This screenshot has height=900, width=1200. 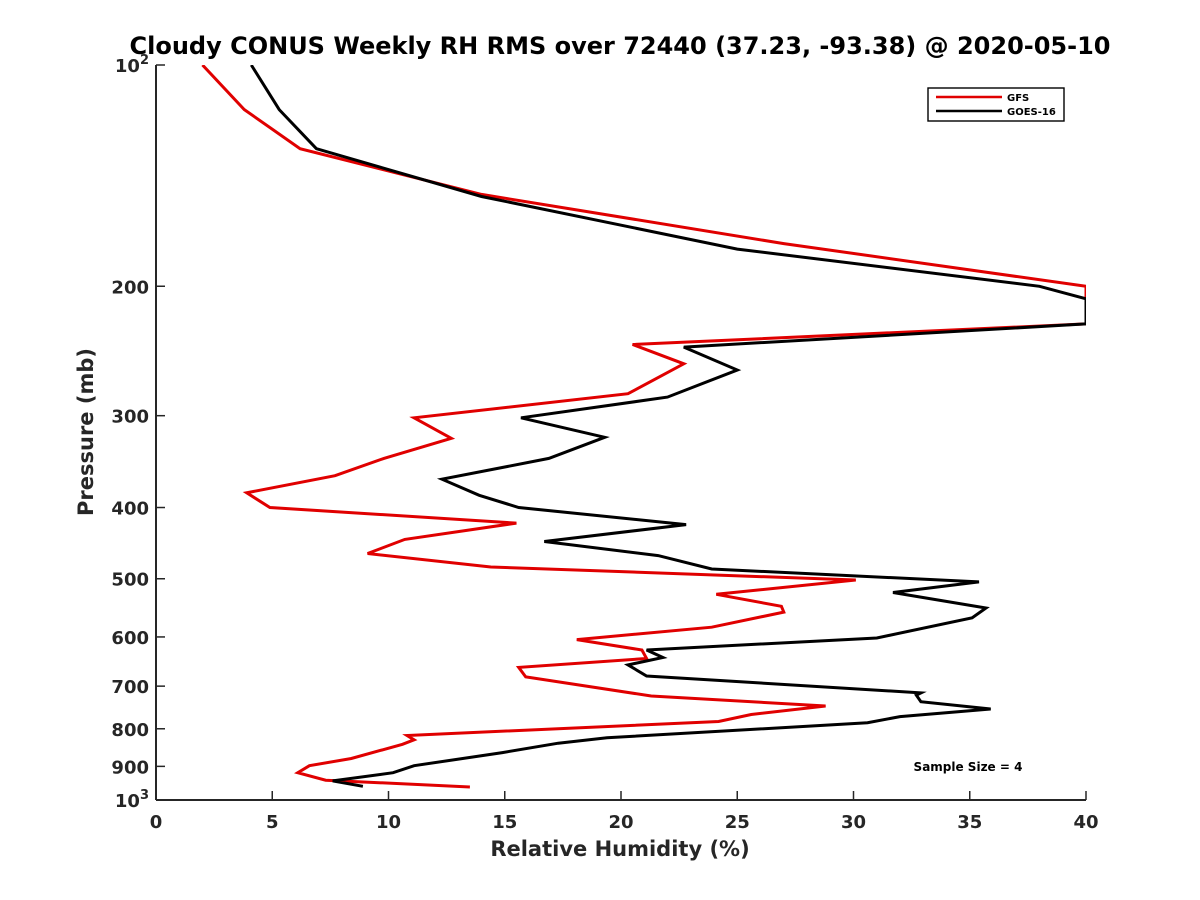 What do you see at coordinates (130, 638) in the screenshot?
I see `y-tick-label: 600` at bounding box center [130, 638].